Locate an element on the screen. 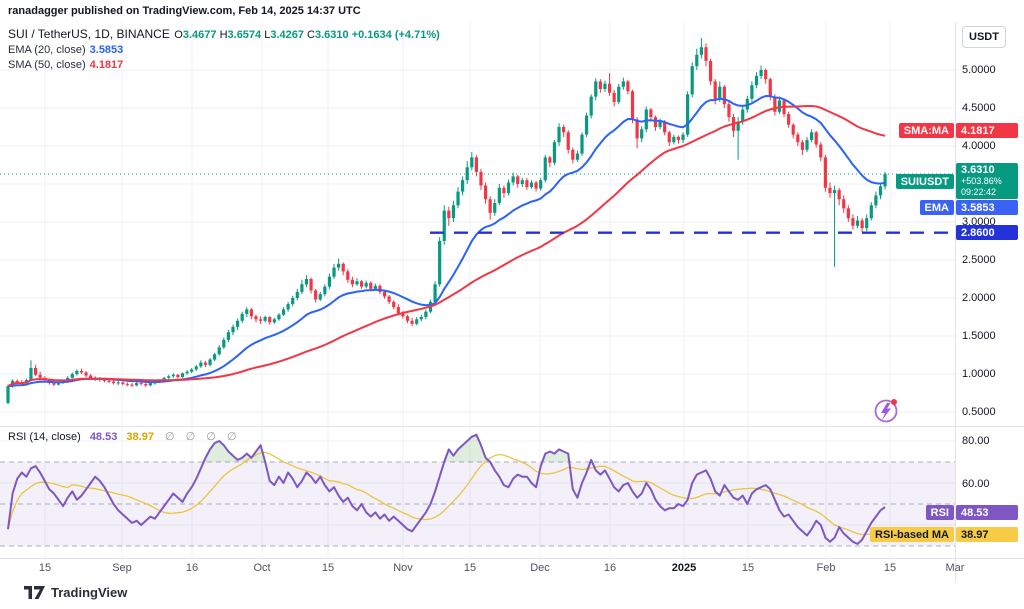 The width and height of the screenshot is (1024, 609). price-tick-label: 5.0000 is located at coordinates (979, 70).